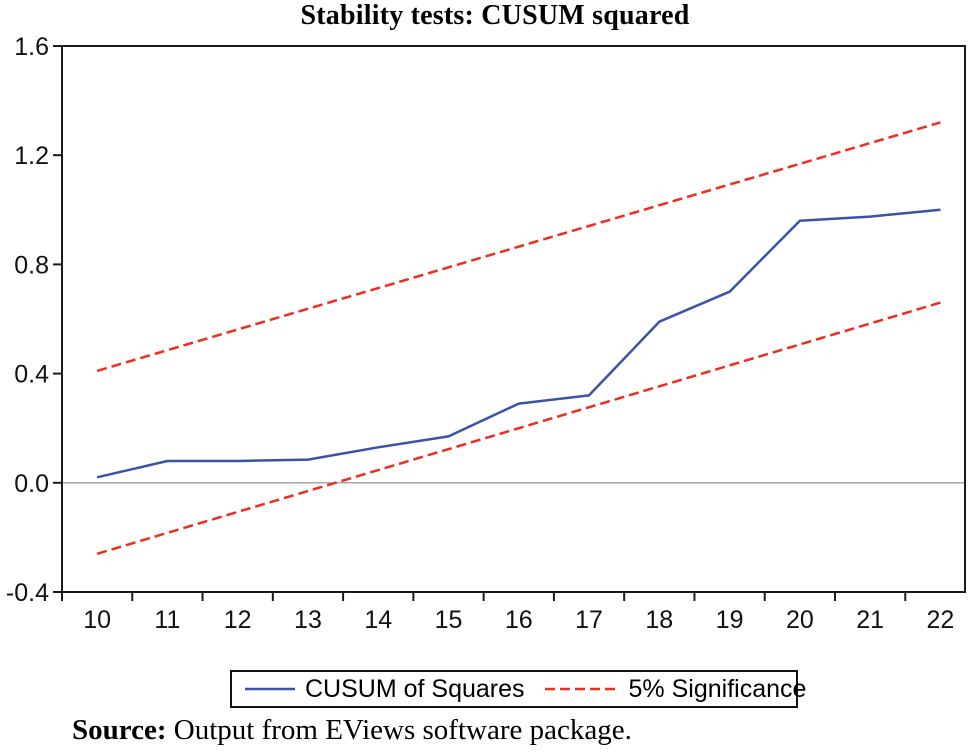 This screenshot has height=754, width=969. I want to click on x-tick-label: 12, so click(238, 620).